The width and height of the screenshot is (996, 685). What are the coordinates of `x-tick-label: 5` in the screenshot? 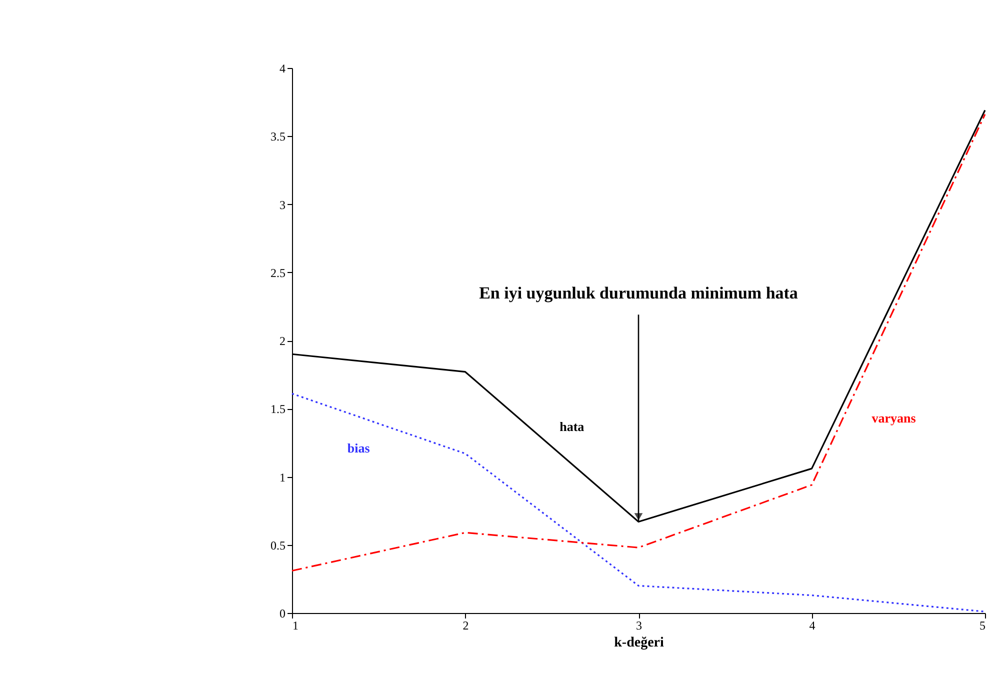 It's located at (983, 625).